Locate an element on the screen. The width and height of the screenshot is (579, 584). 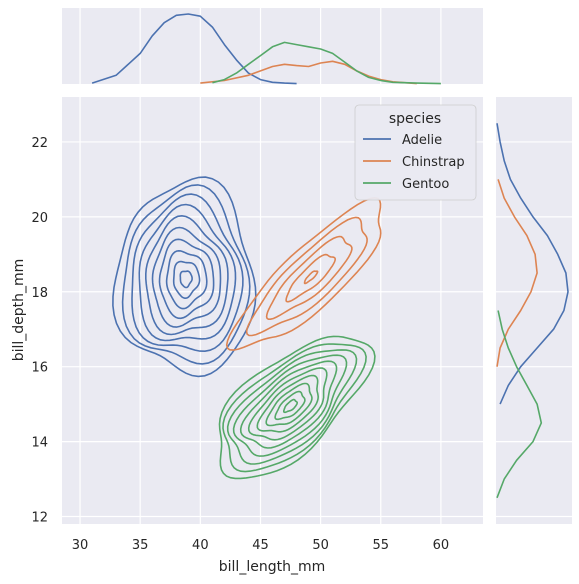
right-marginal-curves is located at coordinates (532, 311).